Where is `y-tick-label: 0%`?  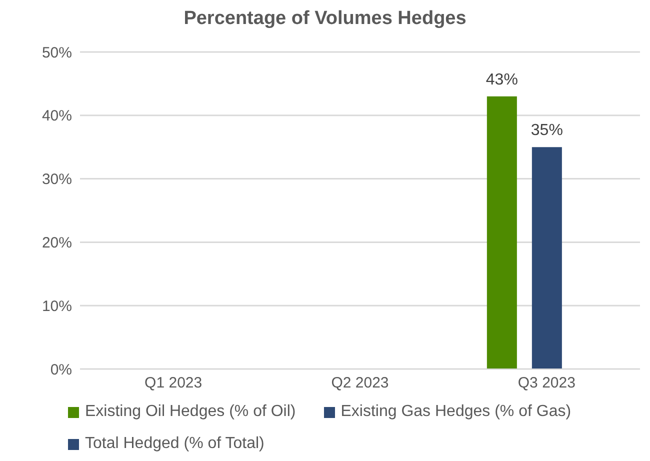 y-tick-label: 0% is located at coordinates (61, 369).